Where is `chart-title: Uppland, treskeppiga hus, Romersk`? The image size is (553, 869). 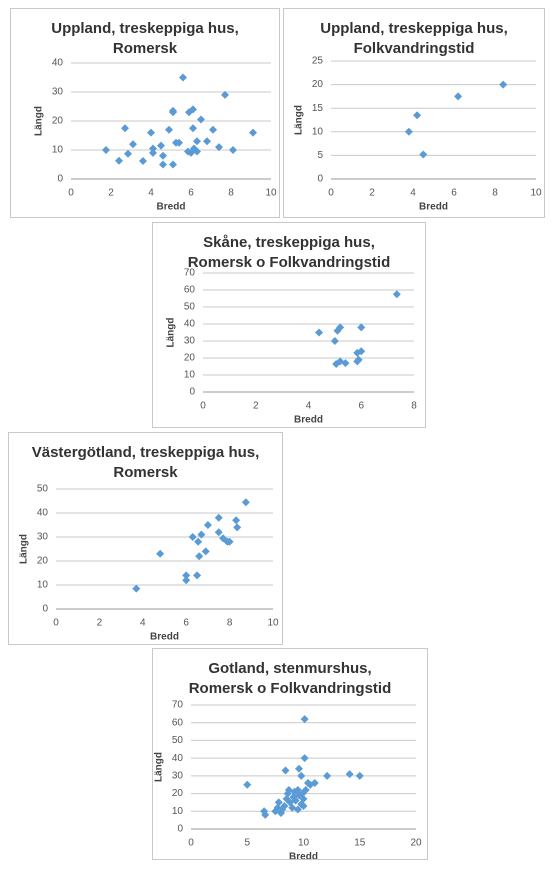
chart-title: Uppland, treskeppiga hus, Romersk is located at coordinates (145, 38).